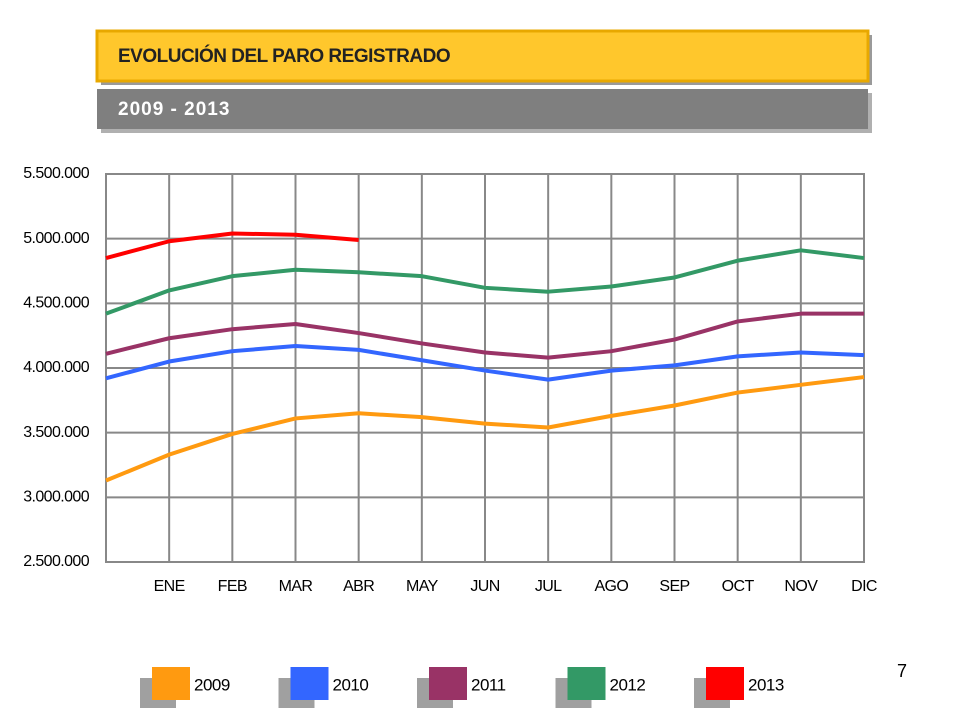 This screenshot has width=960, height=720. What do you see at coordinates (548, 586) in the screenshot?
I see `x-tick-label: JUL` at bounding box center [548, 586].